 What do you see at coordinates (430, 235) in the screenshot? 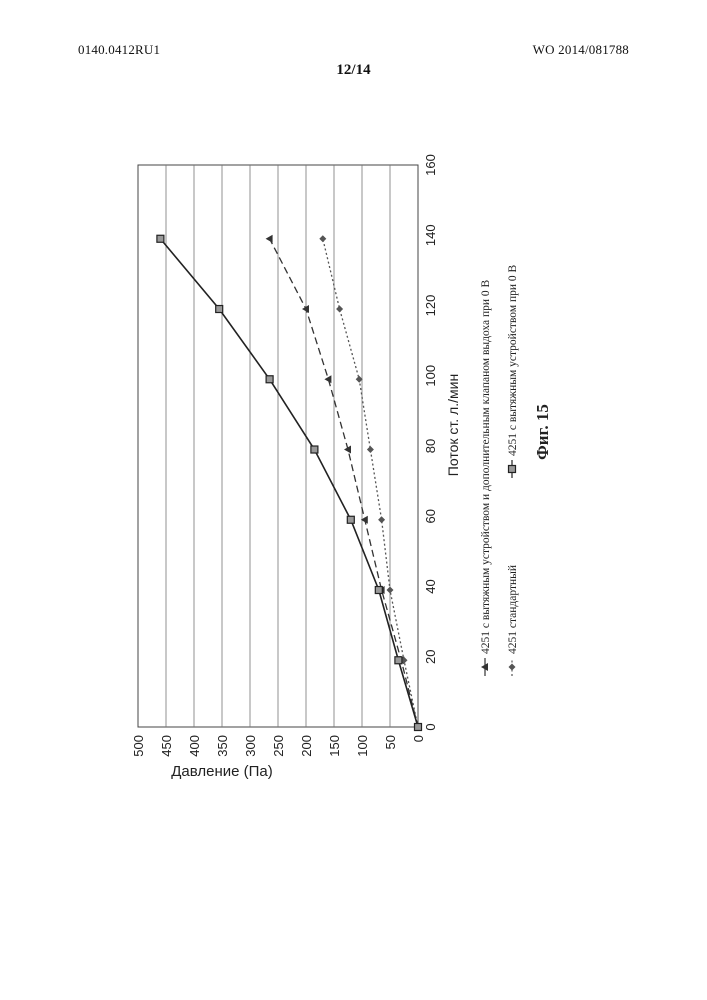
I see `x-tick-label: 140` at bounding box center [430, 235].